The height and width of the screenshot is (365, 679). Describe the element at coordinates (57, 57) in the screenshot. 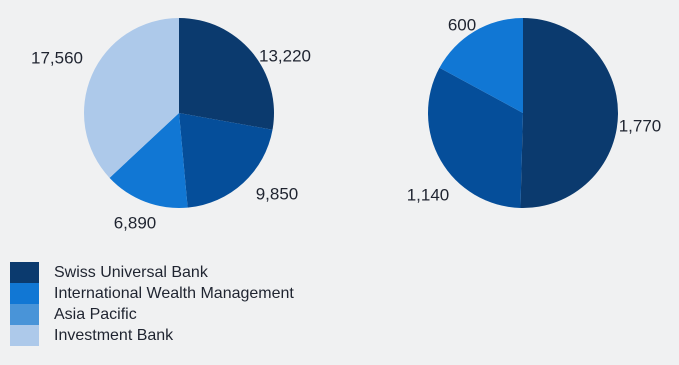

I see `pie-data-label: 17,560` at that location.